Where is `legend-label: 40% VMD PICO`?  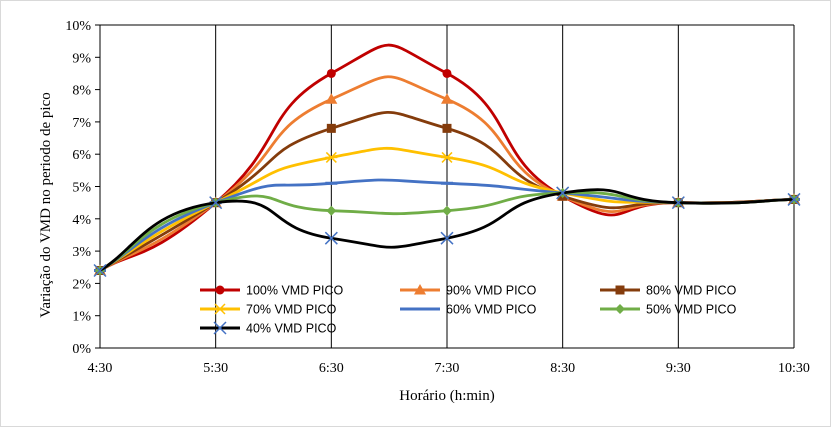
legend-label: 40% VMD PICO is located at coordinates (291, 329).